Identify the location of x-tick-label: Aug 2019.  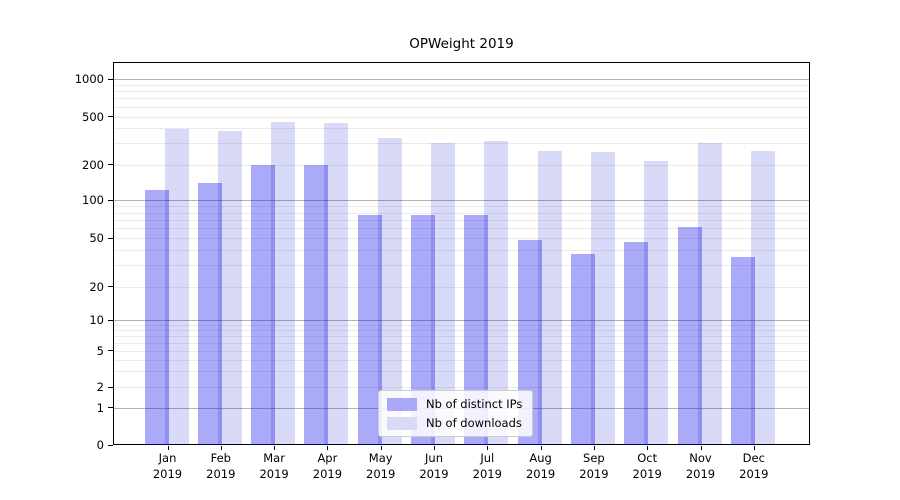
(540, 466).